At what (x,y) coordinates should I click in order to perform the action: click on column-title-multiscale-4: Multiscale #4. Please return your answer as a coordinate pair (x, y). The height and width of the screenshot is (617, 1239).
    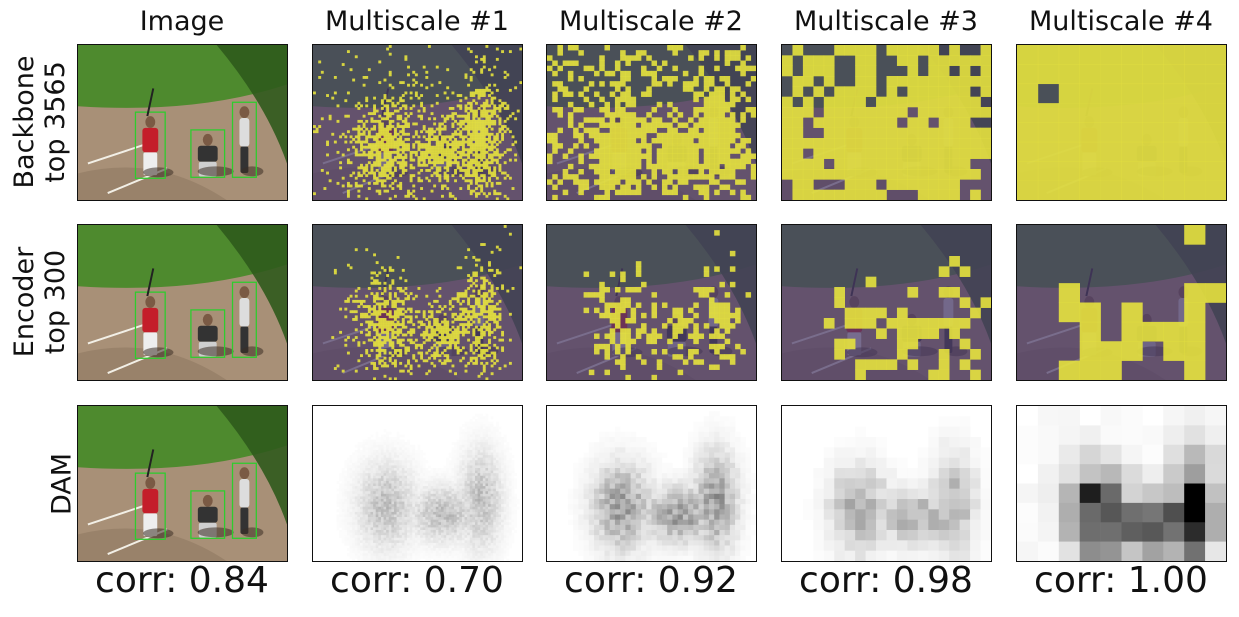
    Looking at the image, I should click on (1121, 21).